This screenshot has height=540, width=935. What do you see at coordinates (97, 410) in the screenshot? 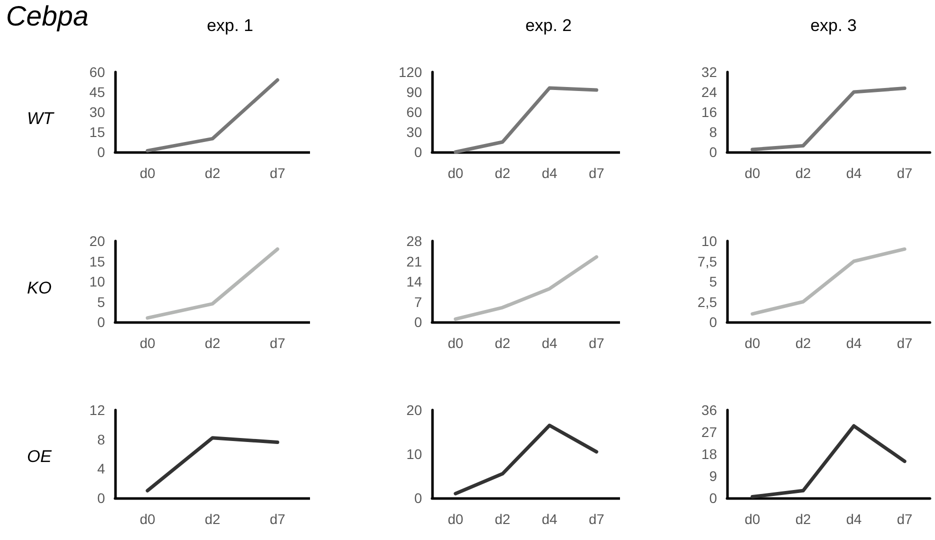
I see `y-tick-label: 12` at bounding box center [97, 410].